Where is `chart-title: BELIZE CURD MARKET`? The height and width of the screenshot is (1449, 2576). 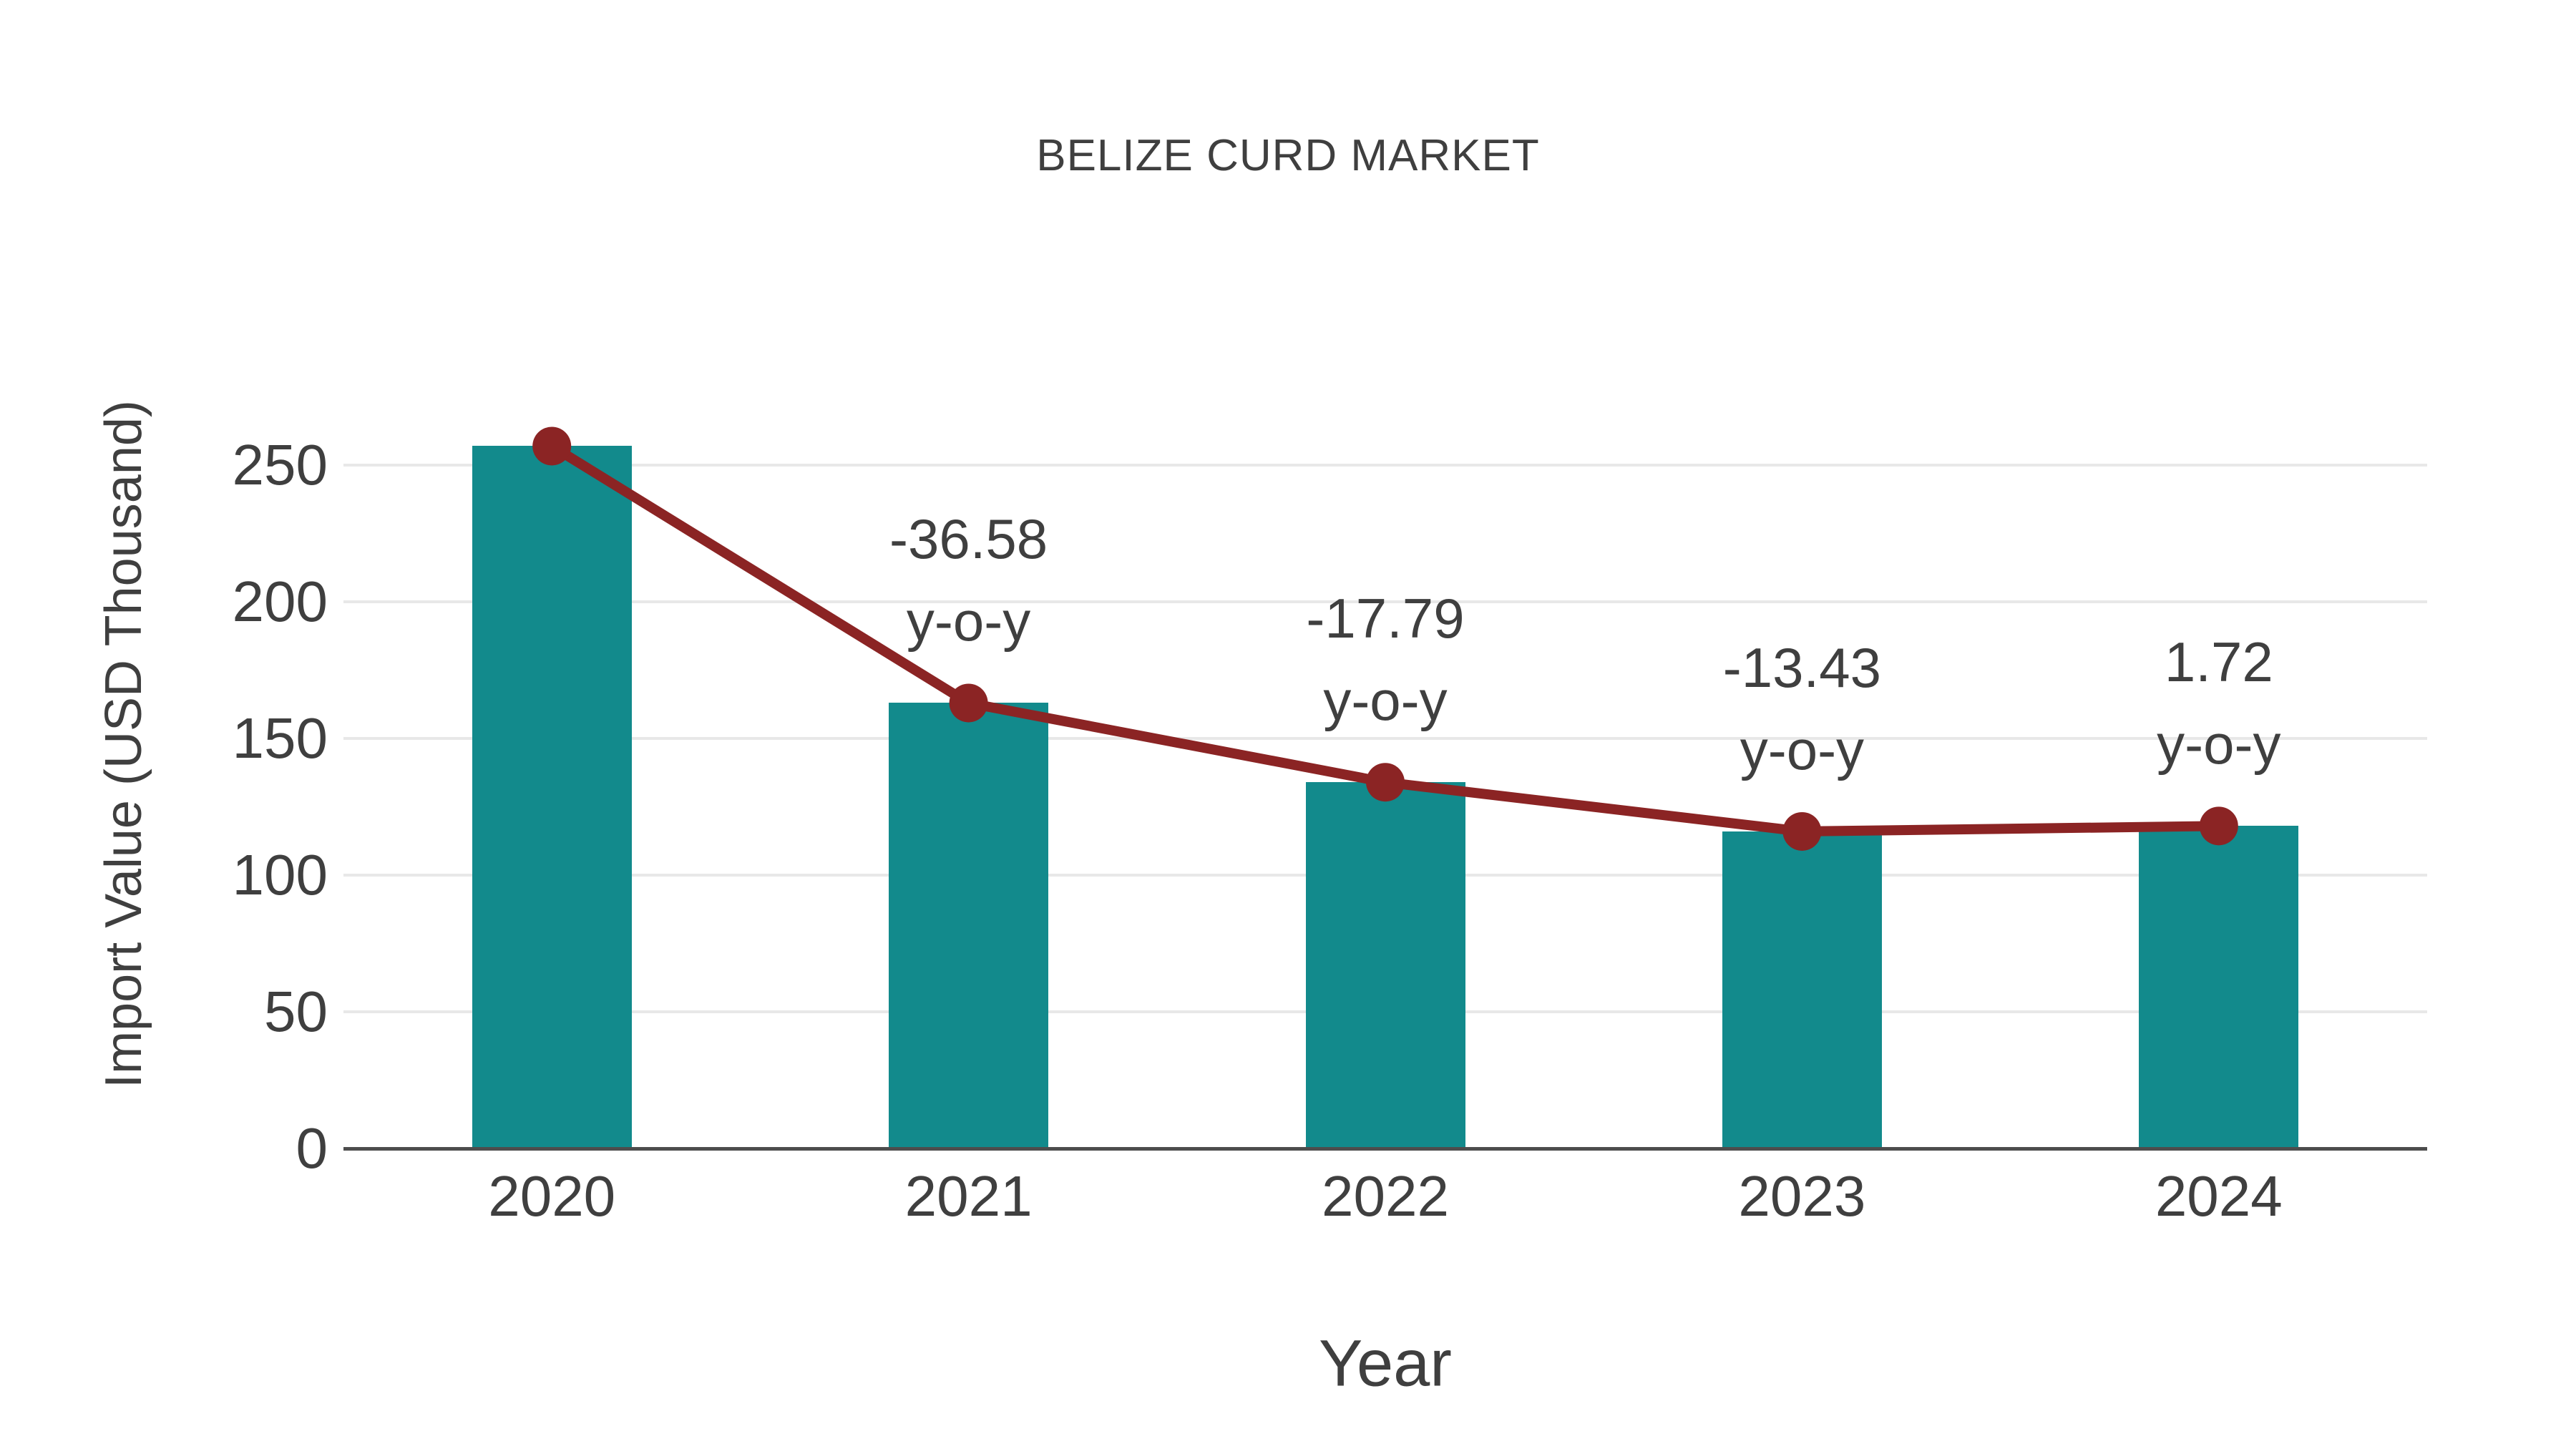 chart-title: BELIZE CURD MARKET is located at coordinates (1288, 155).